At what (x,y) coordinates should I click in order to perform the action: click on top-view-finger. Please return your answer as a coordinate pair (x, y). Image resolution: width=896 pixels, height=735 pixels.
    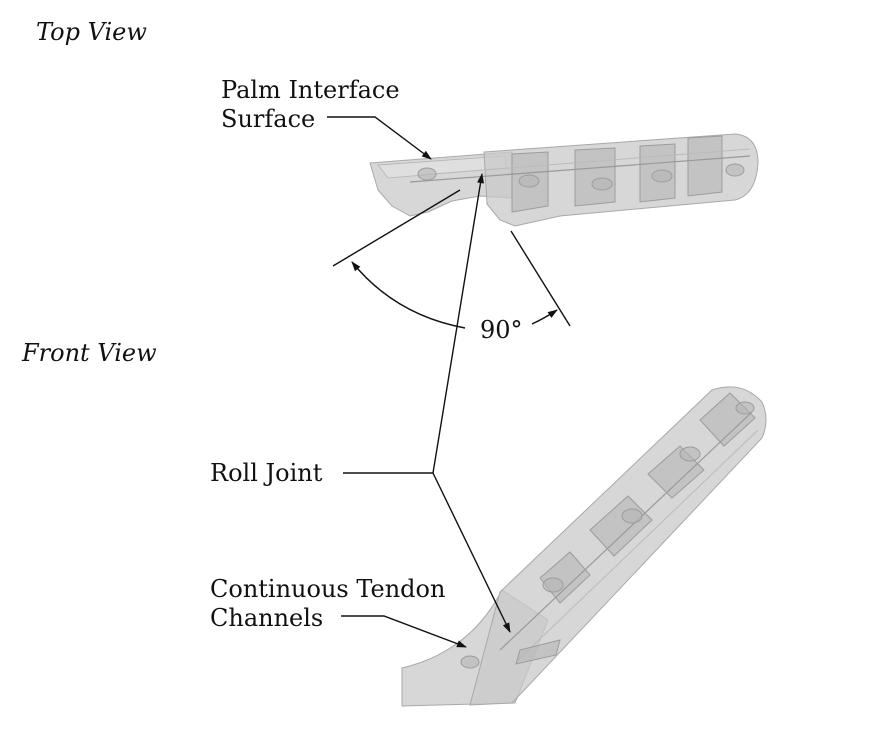
    Looking at the image, I should click on (564, 180).